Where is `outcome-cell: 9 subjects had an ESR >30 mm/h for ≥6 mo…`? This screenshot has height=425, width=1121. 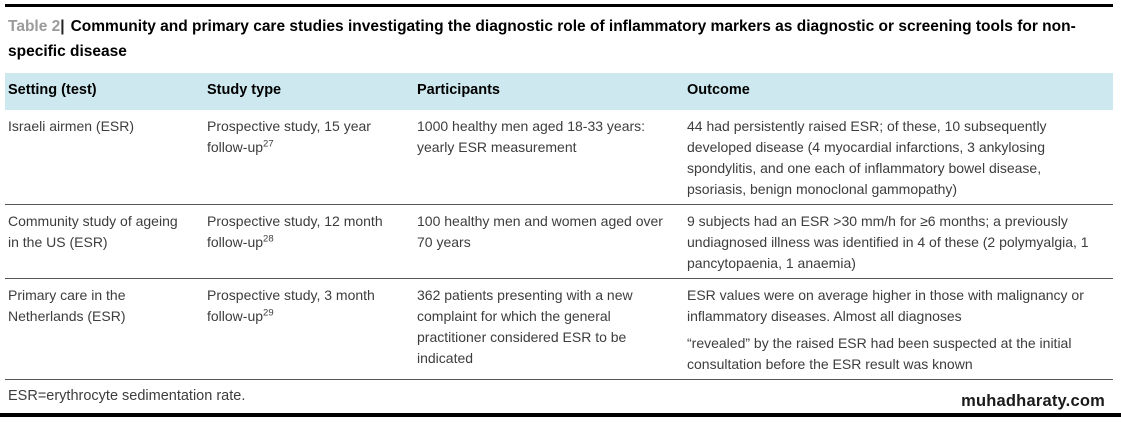 outcome-cell: 9 subjects had an ESR >30 mm/h for ≥6 mo… is located at coordinates (898, 242).